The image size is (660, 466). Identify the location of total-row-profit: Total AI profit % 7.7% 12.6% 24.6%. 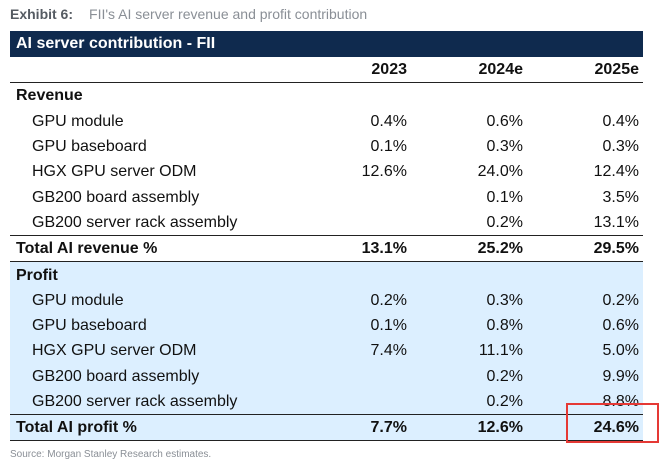
(326, 428).